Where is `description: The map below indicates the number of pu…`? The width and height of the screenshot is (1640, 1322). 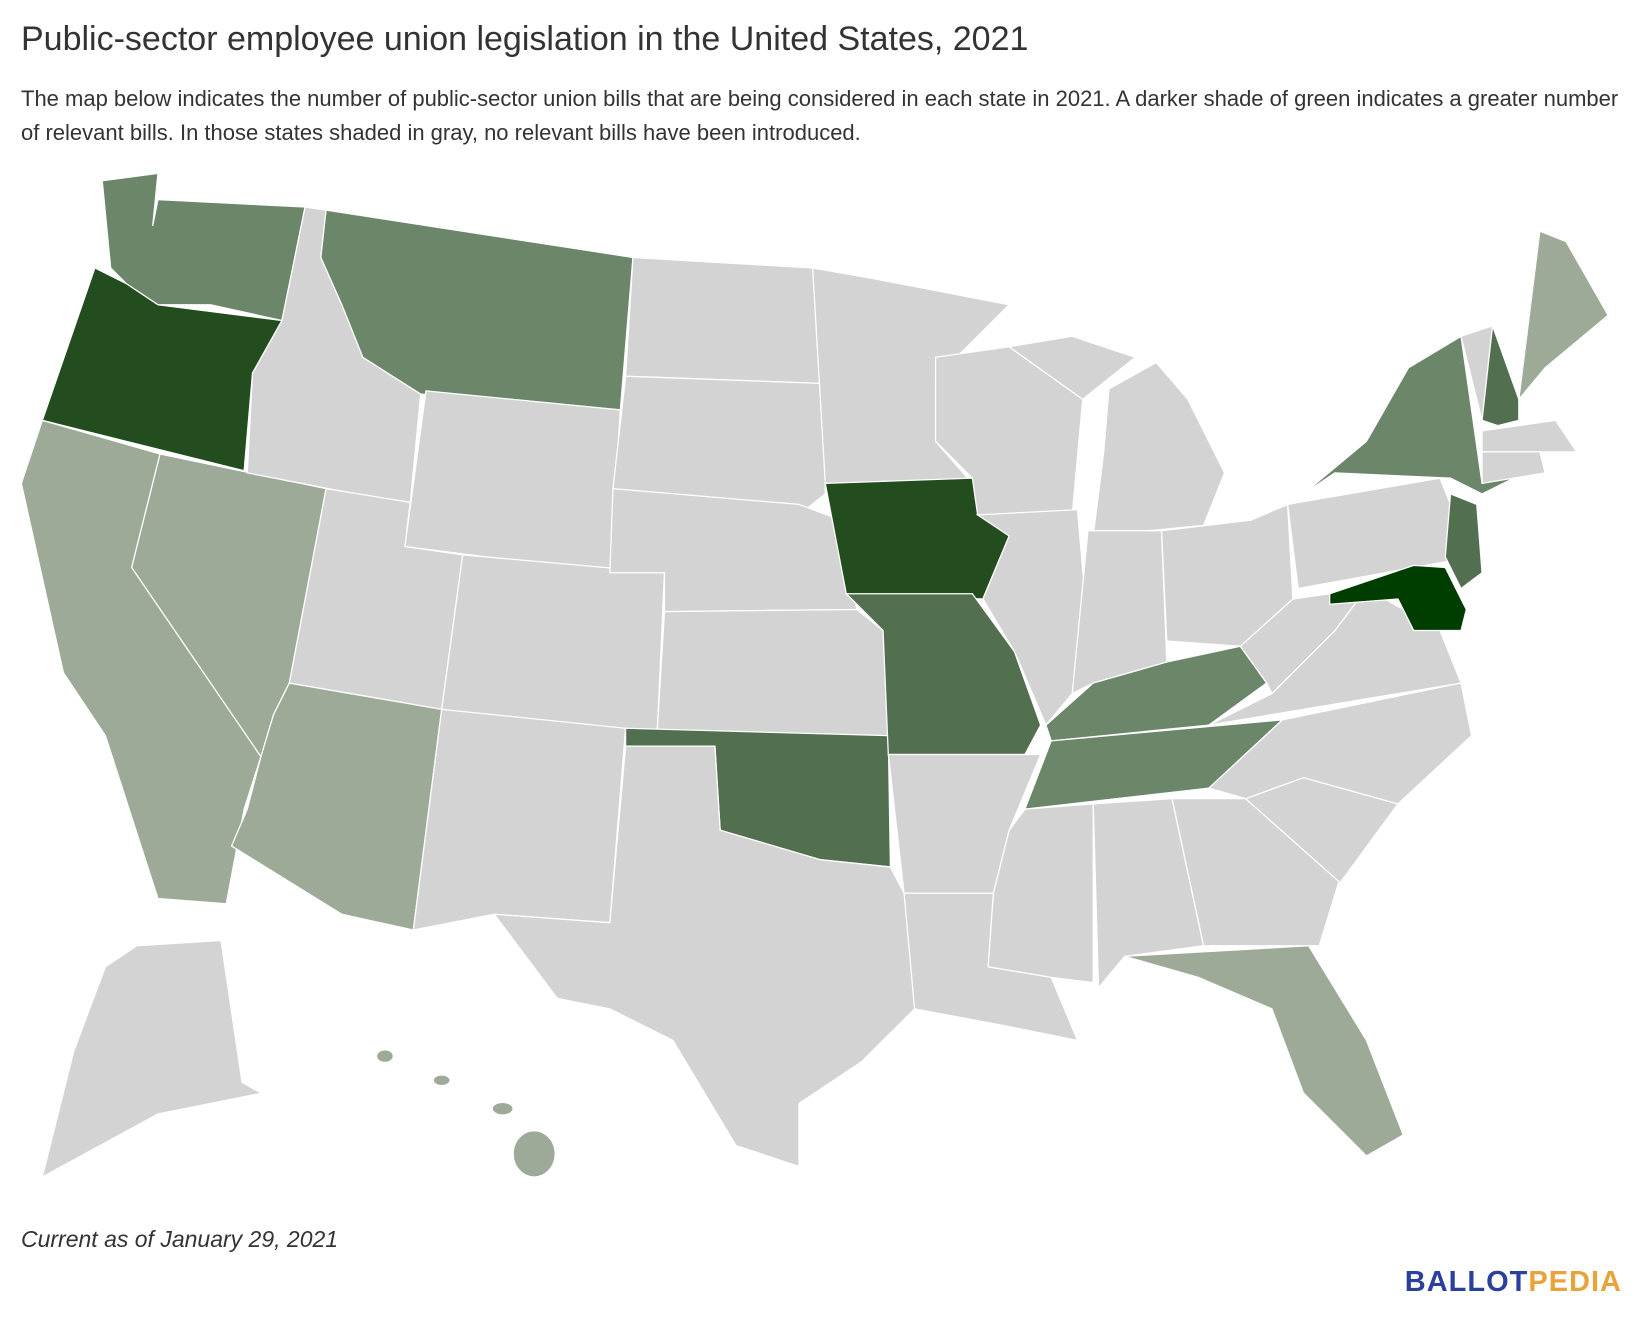 description: The map below indicates the number of pu… is located at coordinates (820, 115).